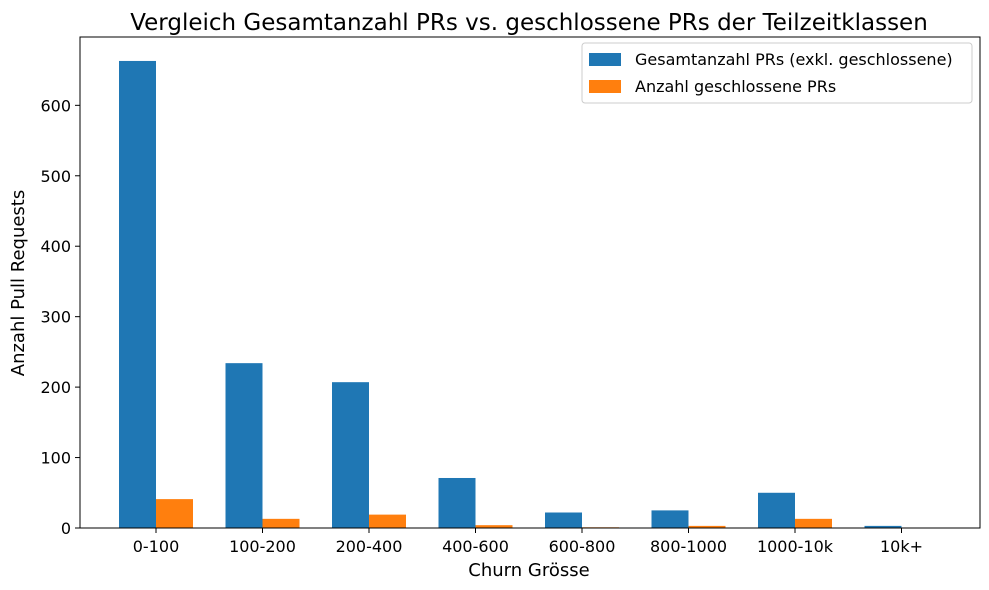 The width and height of the screenshot is (989, 590). Describe the element at coordinates (55, 387) in the screenshot. I see `y-tick-label: 200` at that location.